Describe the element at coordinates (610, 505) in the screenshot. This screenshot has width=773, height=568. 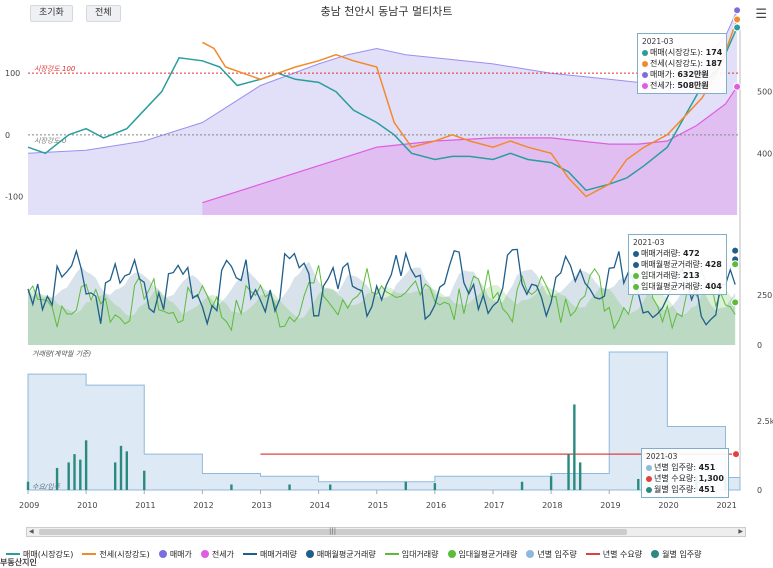
I see `x-tick-label: 2019` at that location.